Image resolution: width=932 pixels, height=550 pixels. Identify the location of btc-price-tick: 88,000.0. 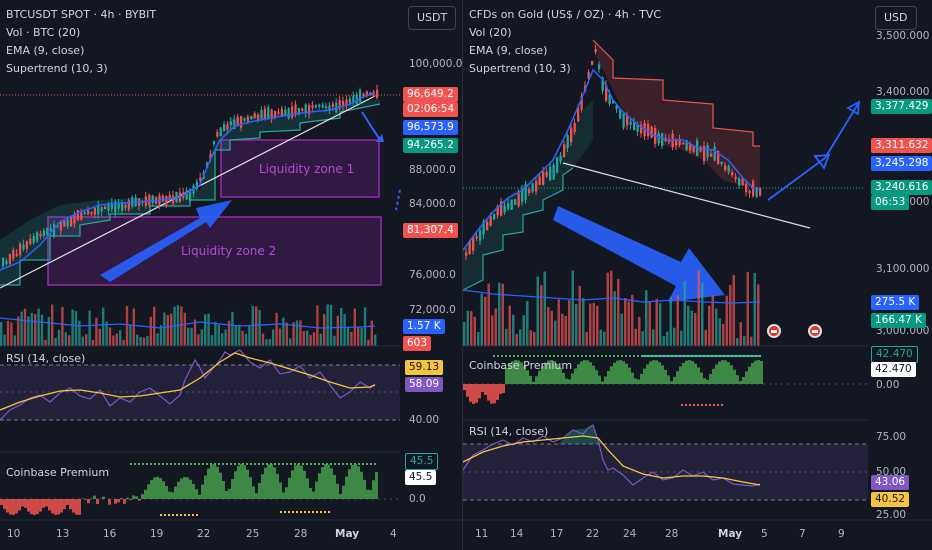
(432, 170).